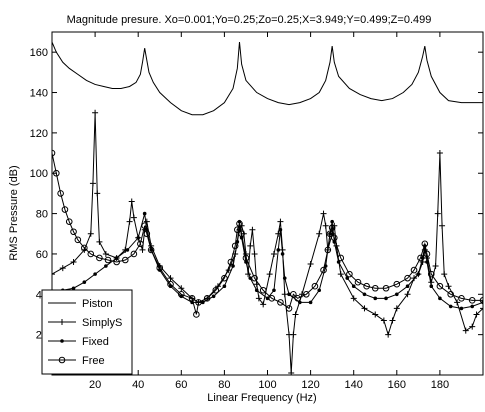  Describe the element at coordinates (14, 212) in the screenshot. I see `y-axis-title: RMS Pressure (dB)` at that location.